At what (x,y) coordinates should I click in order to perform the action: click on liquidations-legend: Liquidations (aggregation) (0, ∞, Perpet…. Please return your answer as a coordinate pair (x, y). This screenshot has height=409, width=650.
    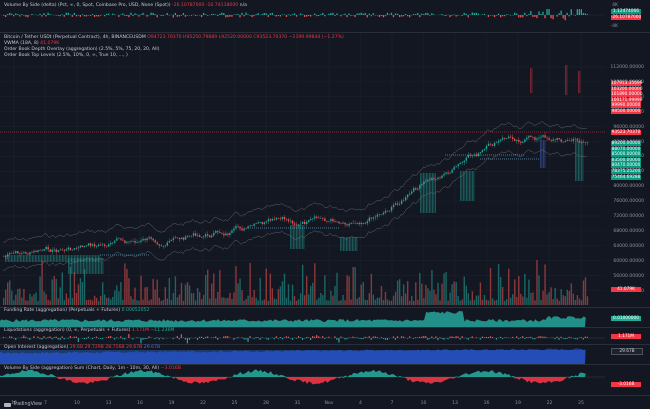
    Looking at the image, I should click on (89, 331).